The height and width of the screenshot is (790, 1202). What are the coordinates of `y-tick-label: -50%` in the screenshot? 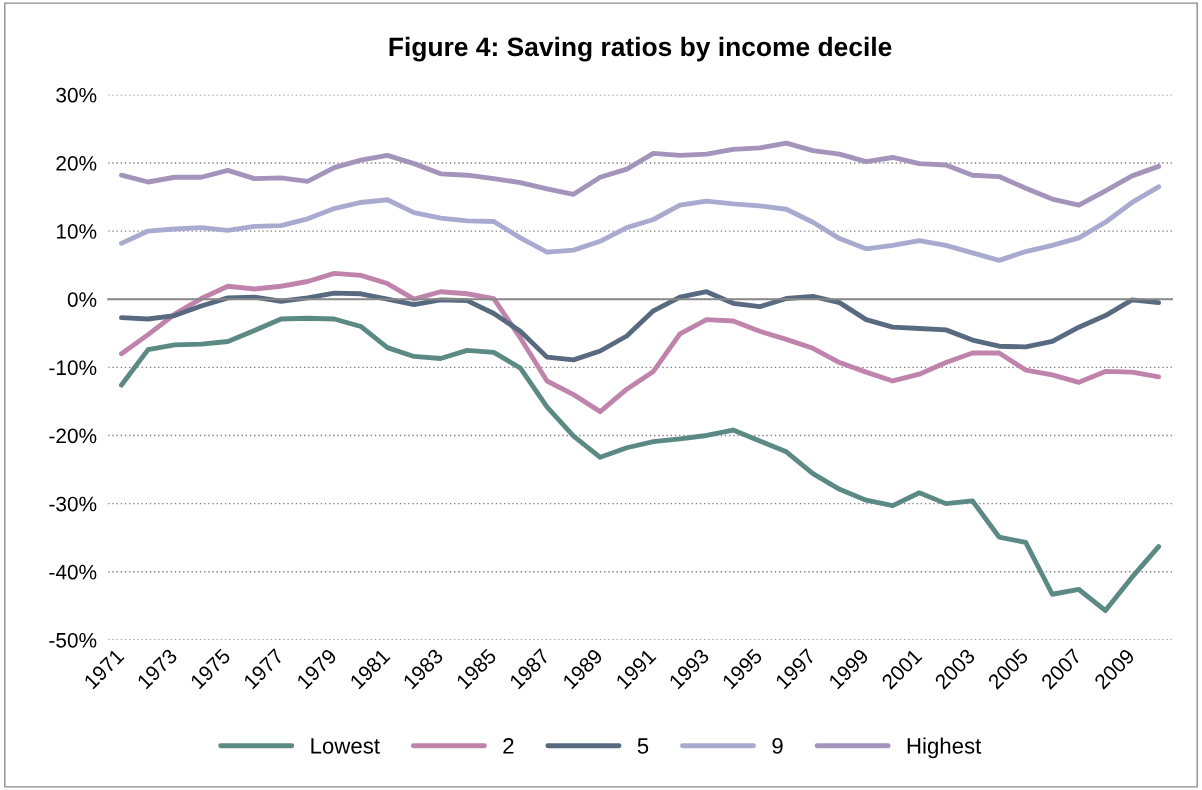 It's located at (73, 640).